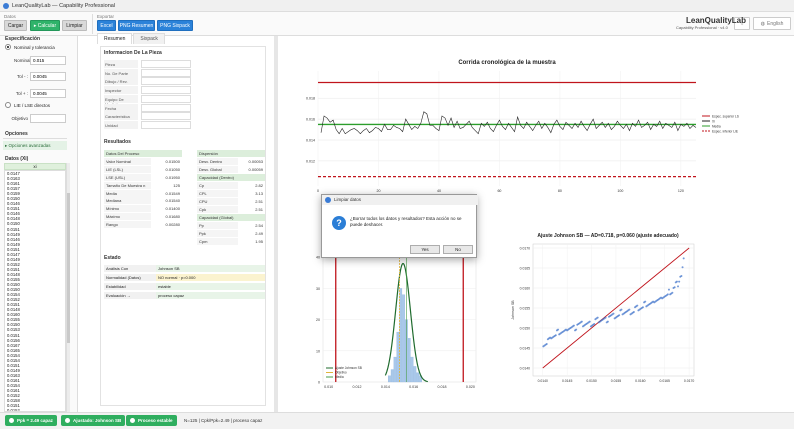 Image resolution: width=794 pixels, height=429 pixels. I want to click on excel-button: Excel, so click(106, 25).